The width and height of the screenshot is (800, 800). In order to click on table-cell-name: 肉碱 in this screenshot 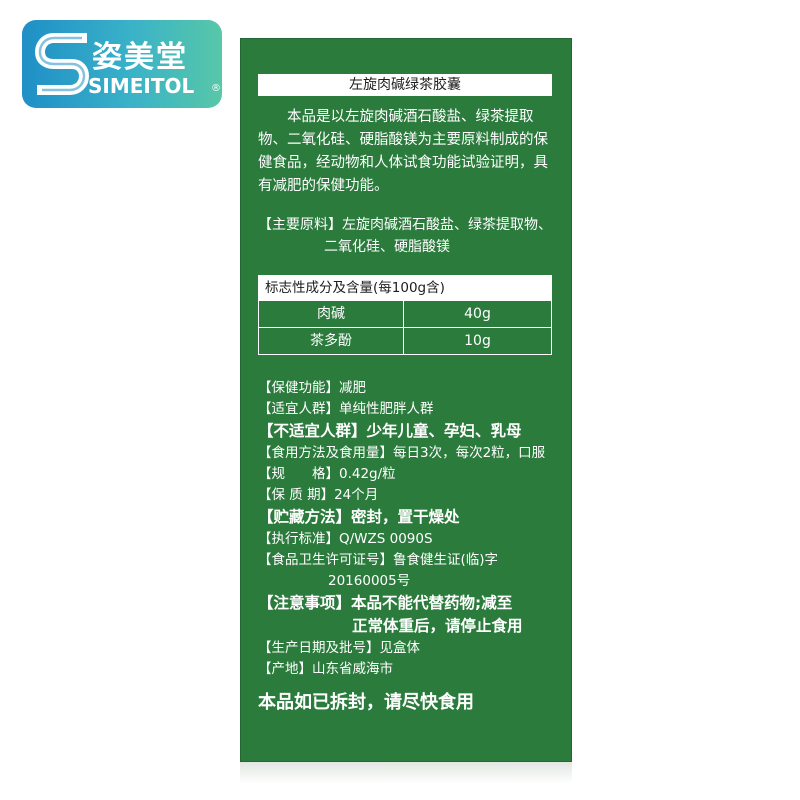, I will do `click(331, 314)`.